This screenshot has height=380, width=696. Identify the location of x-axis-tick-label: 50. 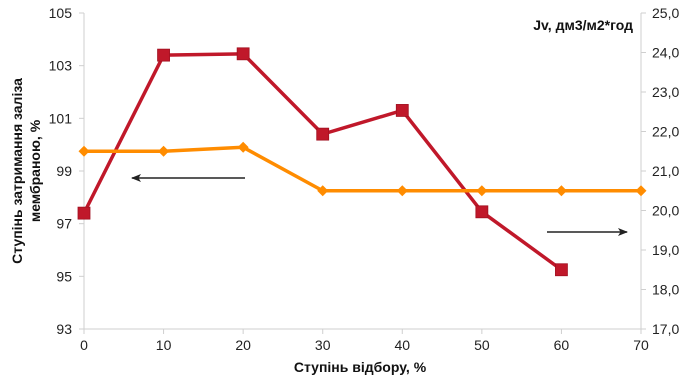
(482, 345).